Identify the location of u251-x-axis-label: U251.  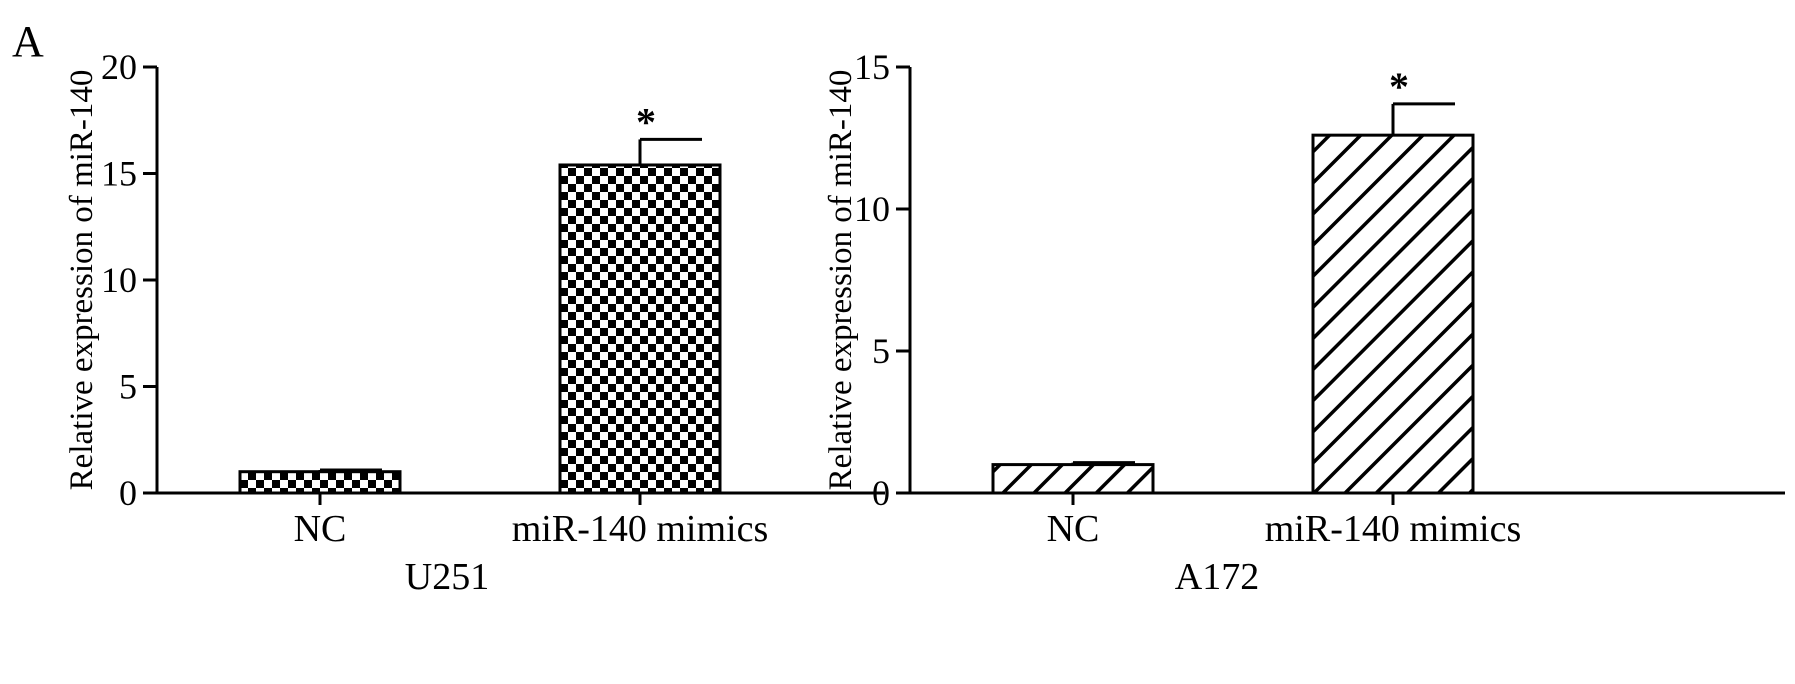
(447, 577).